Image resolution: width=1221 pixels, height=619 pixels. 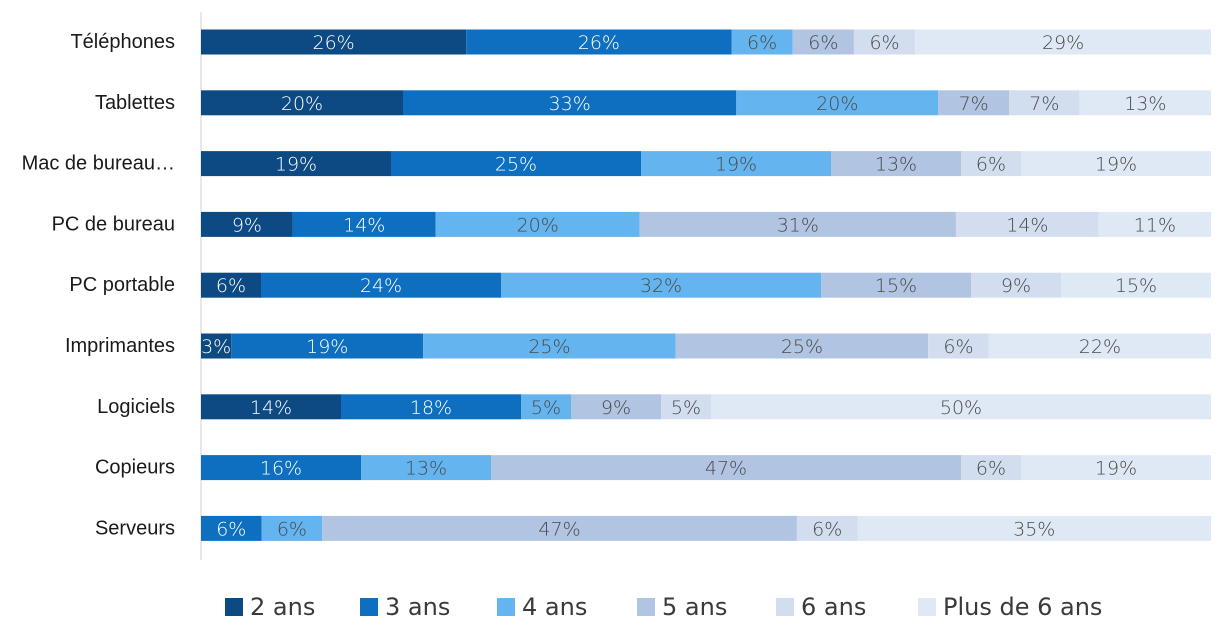 I want to click on category-label: Serveurs, so click(x=135, y=528).